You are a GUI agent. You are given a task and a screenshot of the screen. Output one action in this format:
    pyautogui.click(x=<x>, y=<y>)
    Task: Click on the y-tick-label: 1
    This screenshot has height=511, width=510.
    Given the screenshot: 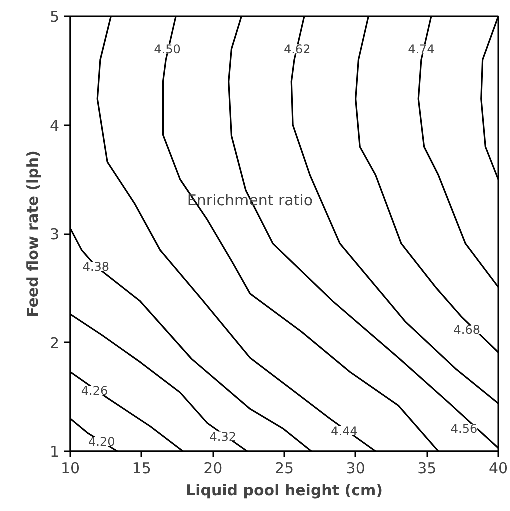 What is the action you would take?
    pyautogui.click(x=55, y=452)
    